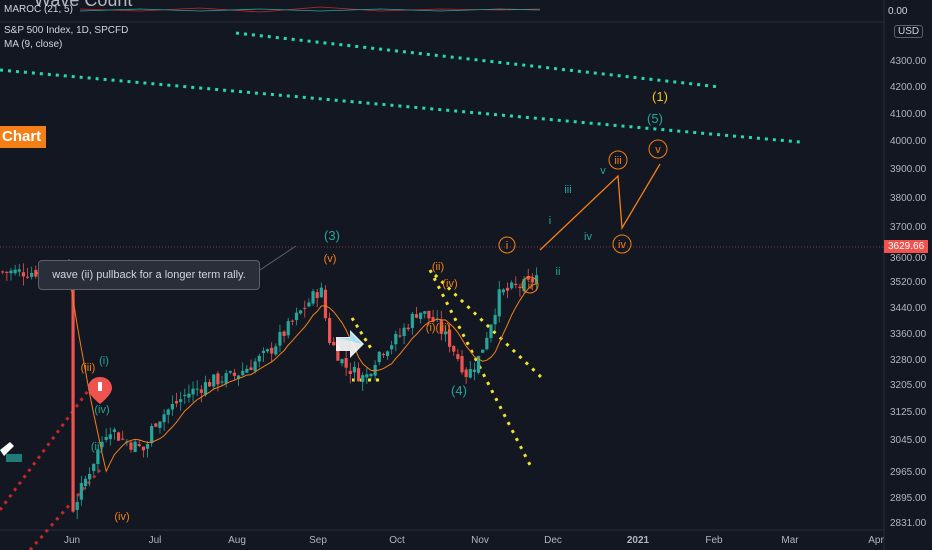 Image resolution: width=932 pixels, height=550 pixels. I want to click on wave-label: (ii), so click(97, 447).